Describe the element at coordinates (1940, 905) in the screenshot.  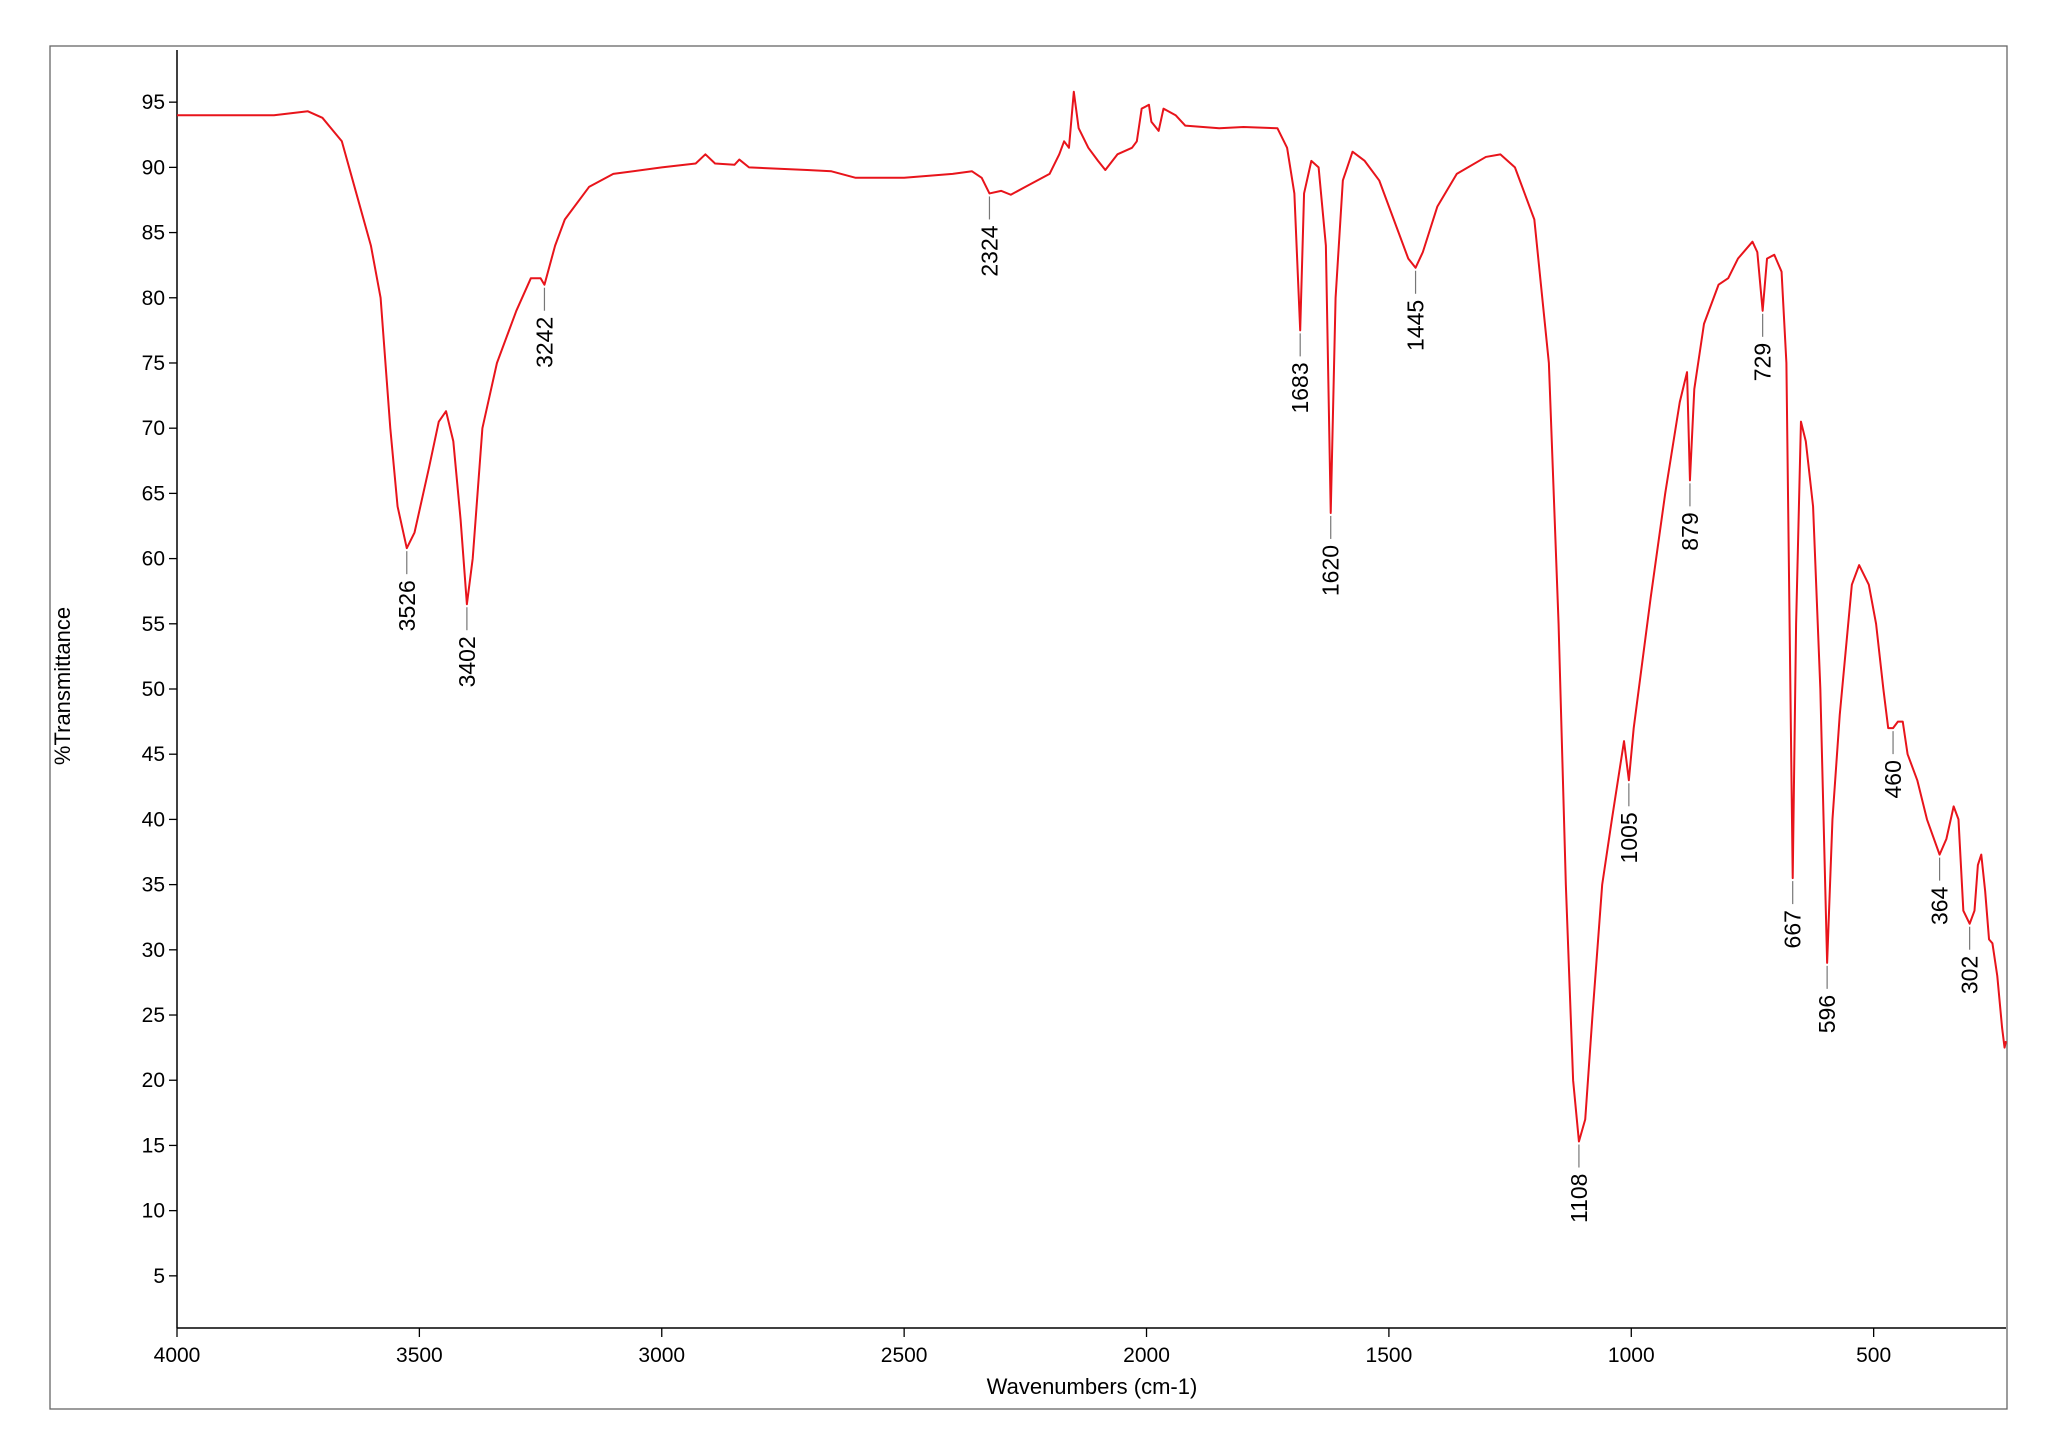
I see `peak-label: 364` at that location.